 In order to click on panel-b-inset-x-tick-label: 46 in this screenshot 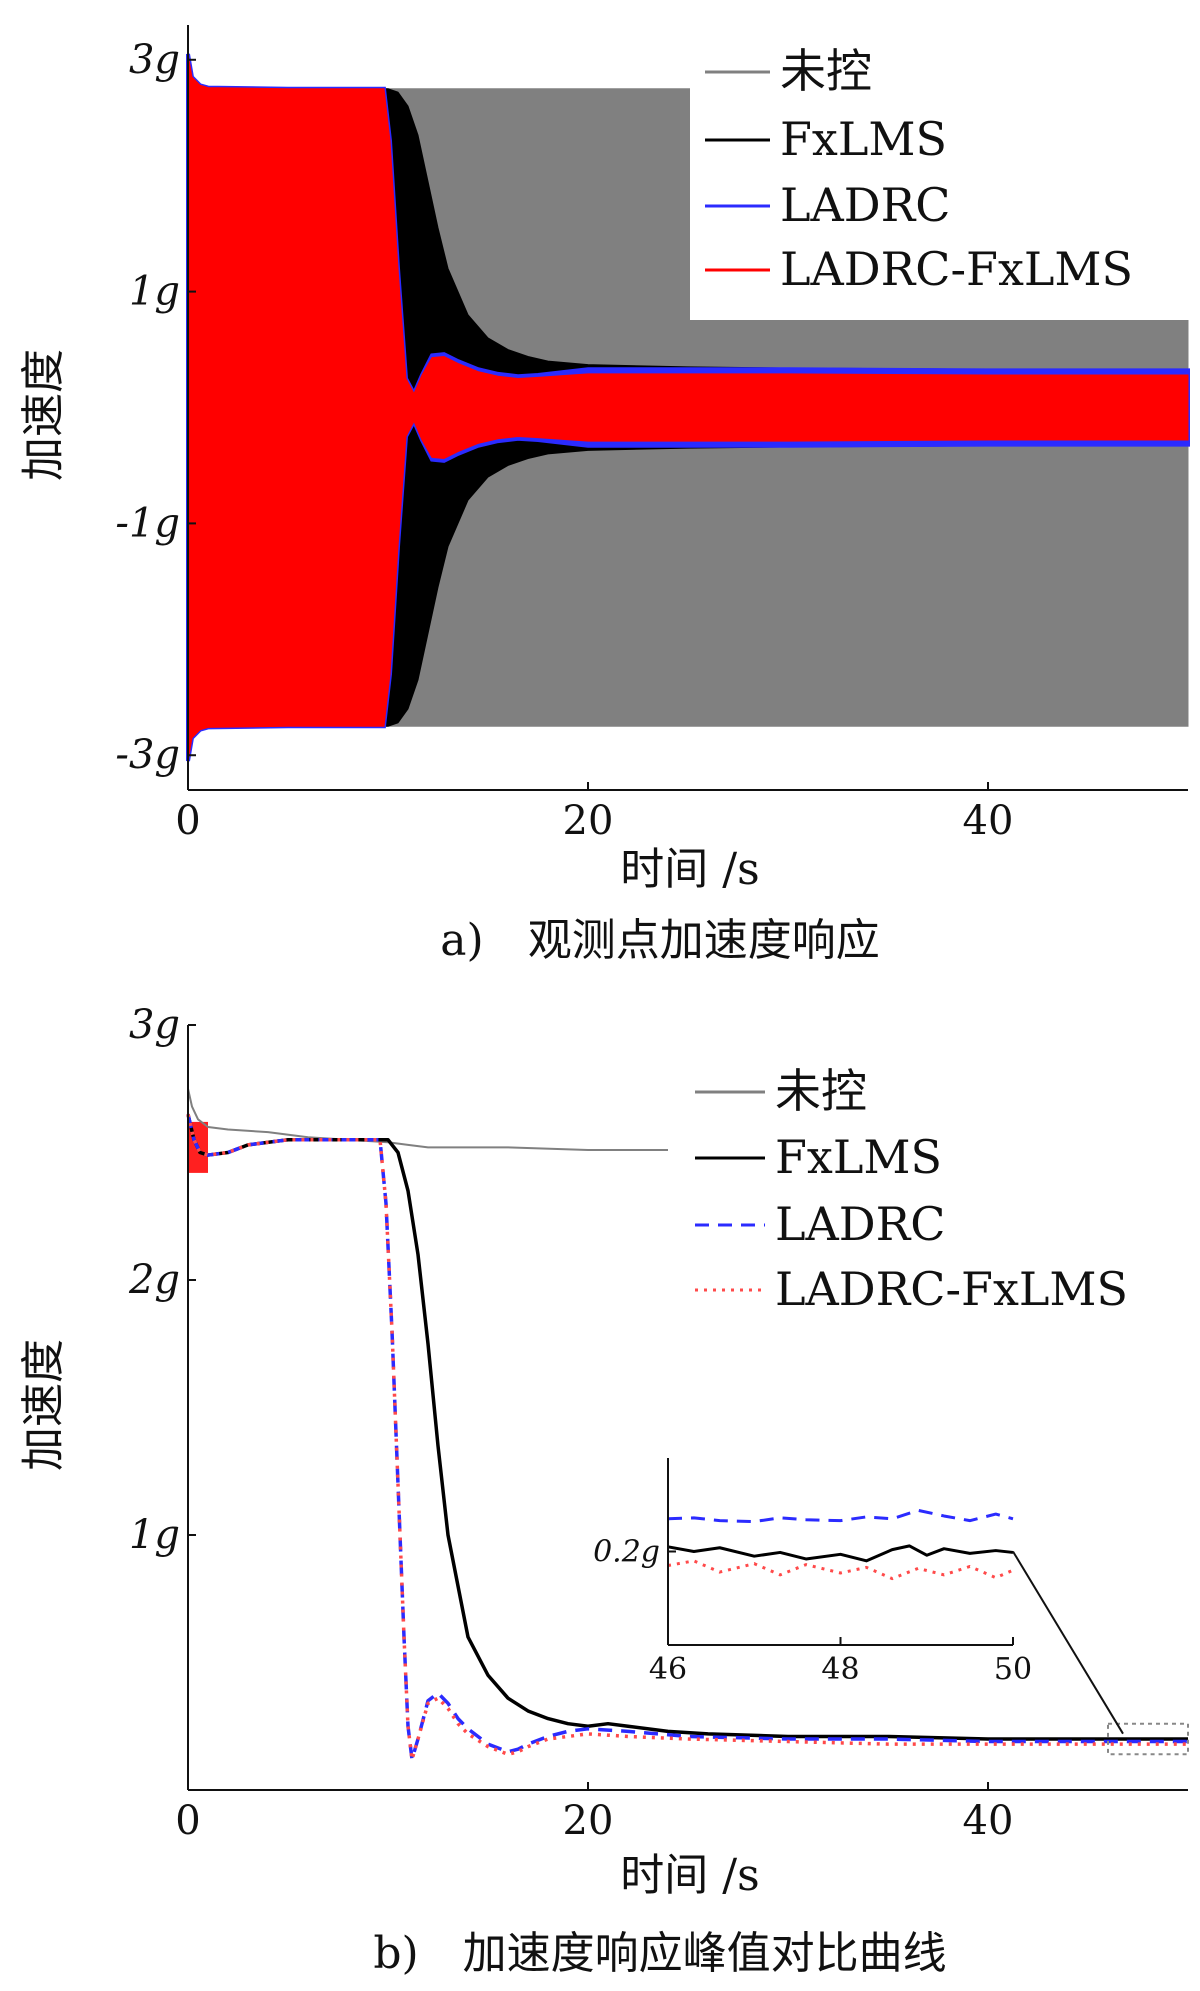, I will do `click(668, 1669)`.